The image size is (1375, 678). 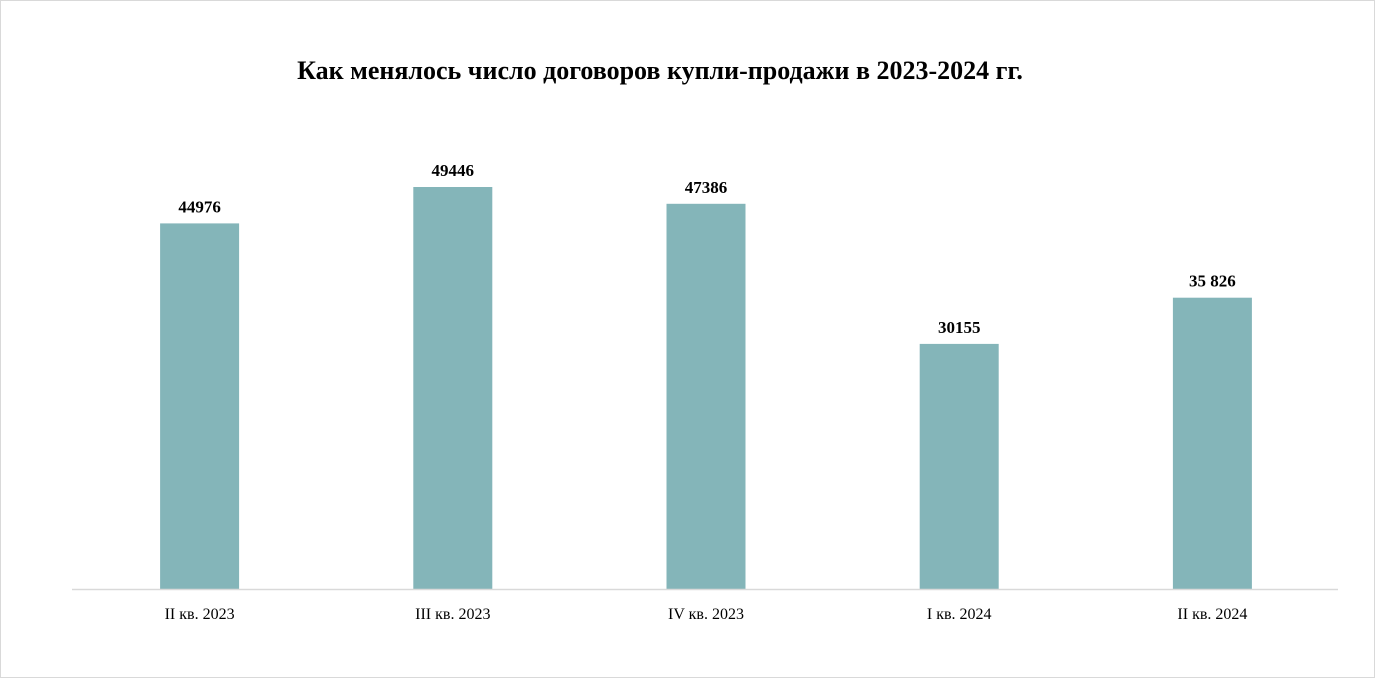 What do you see at coordinates (453, 170) in the screenshot?
I see `data-label-2: 49446` at bounding box center [453, 170].